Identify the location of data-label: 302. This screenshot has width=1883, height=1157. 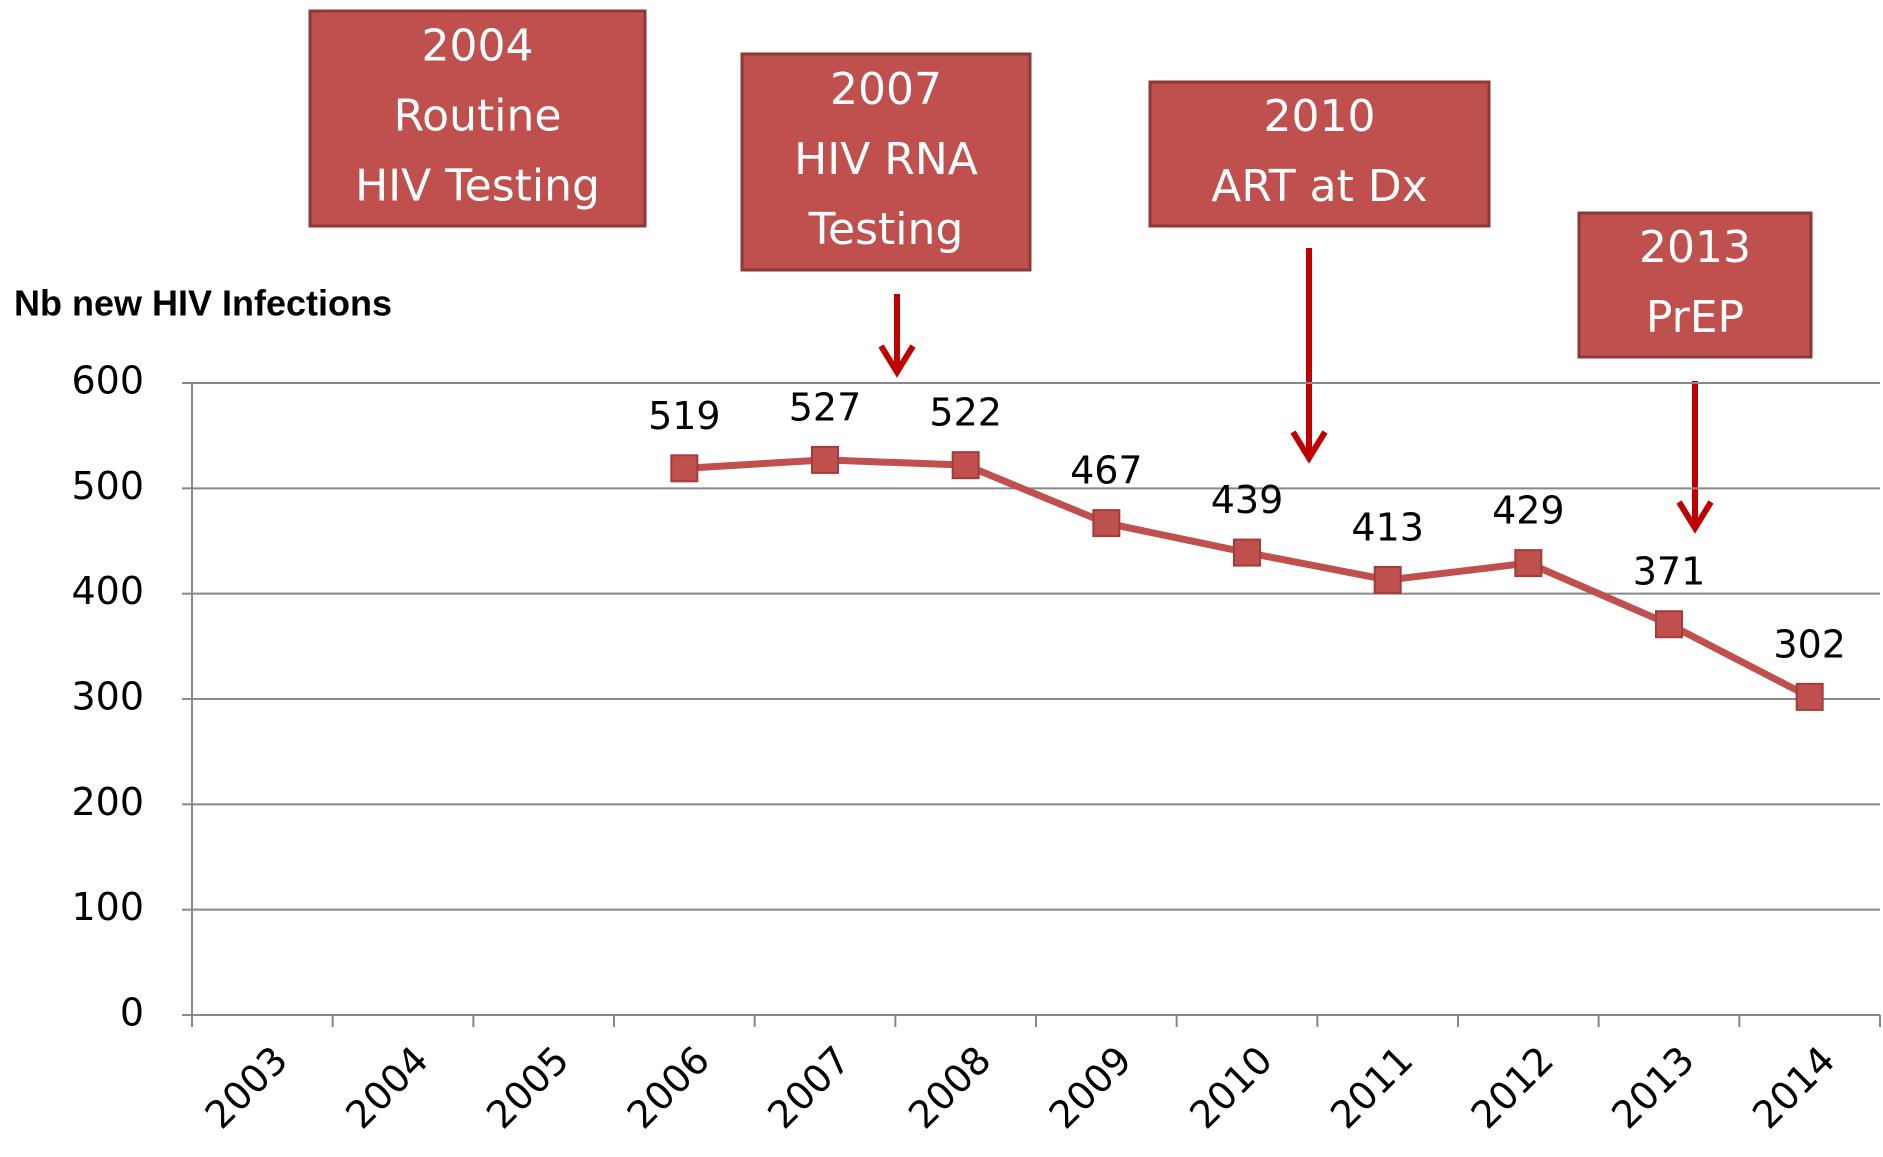
(1809, 644).